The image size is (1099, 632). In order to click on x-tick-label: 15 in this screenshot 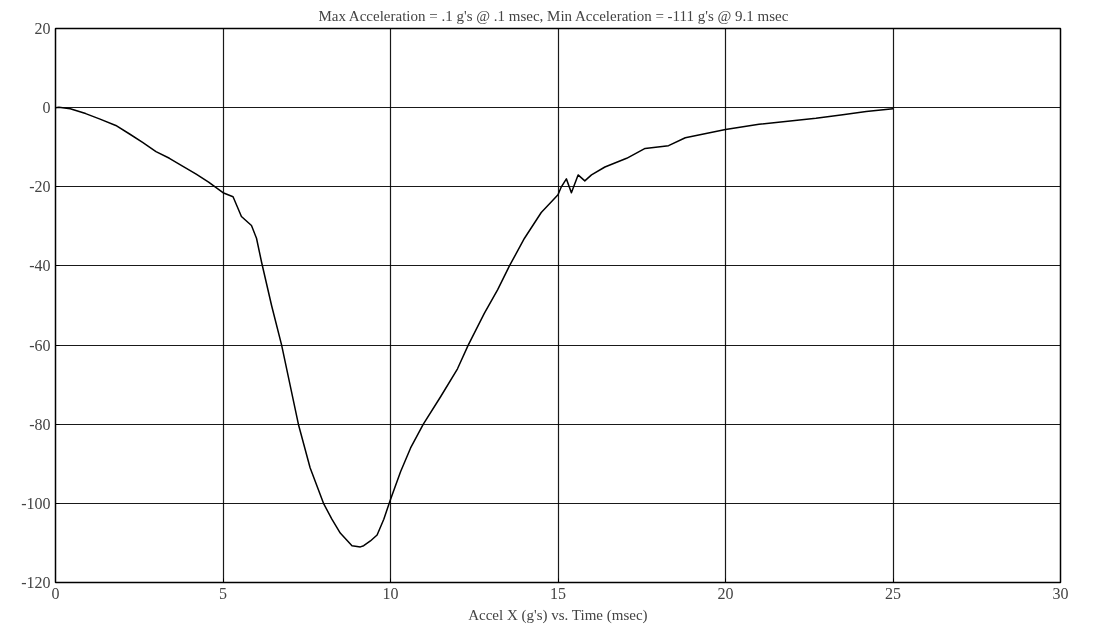, I will do `click(558, 593)`.